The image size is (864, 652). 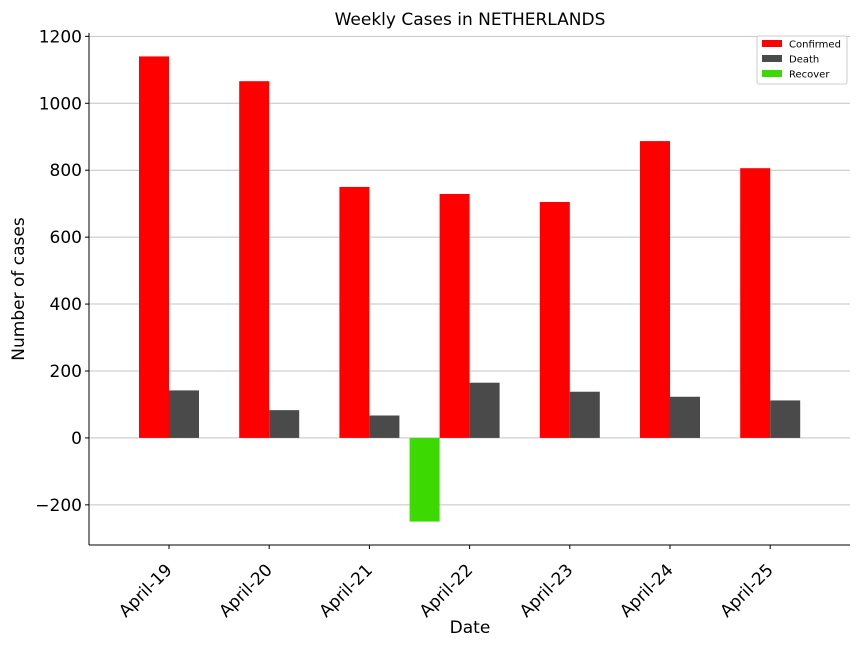 What do you see at coordinates (346, 590) in the screenshot?
I see `x-tick-label: April-21` at bounding box center [346, 590].